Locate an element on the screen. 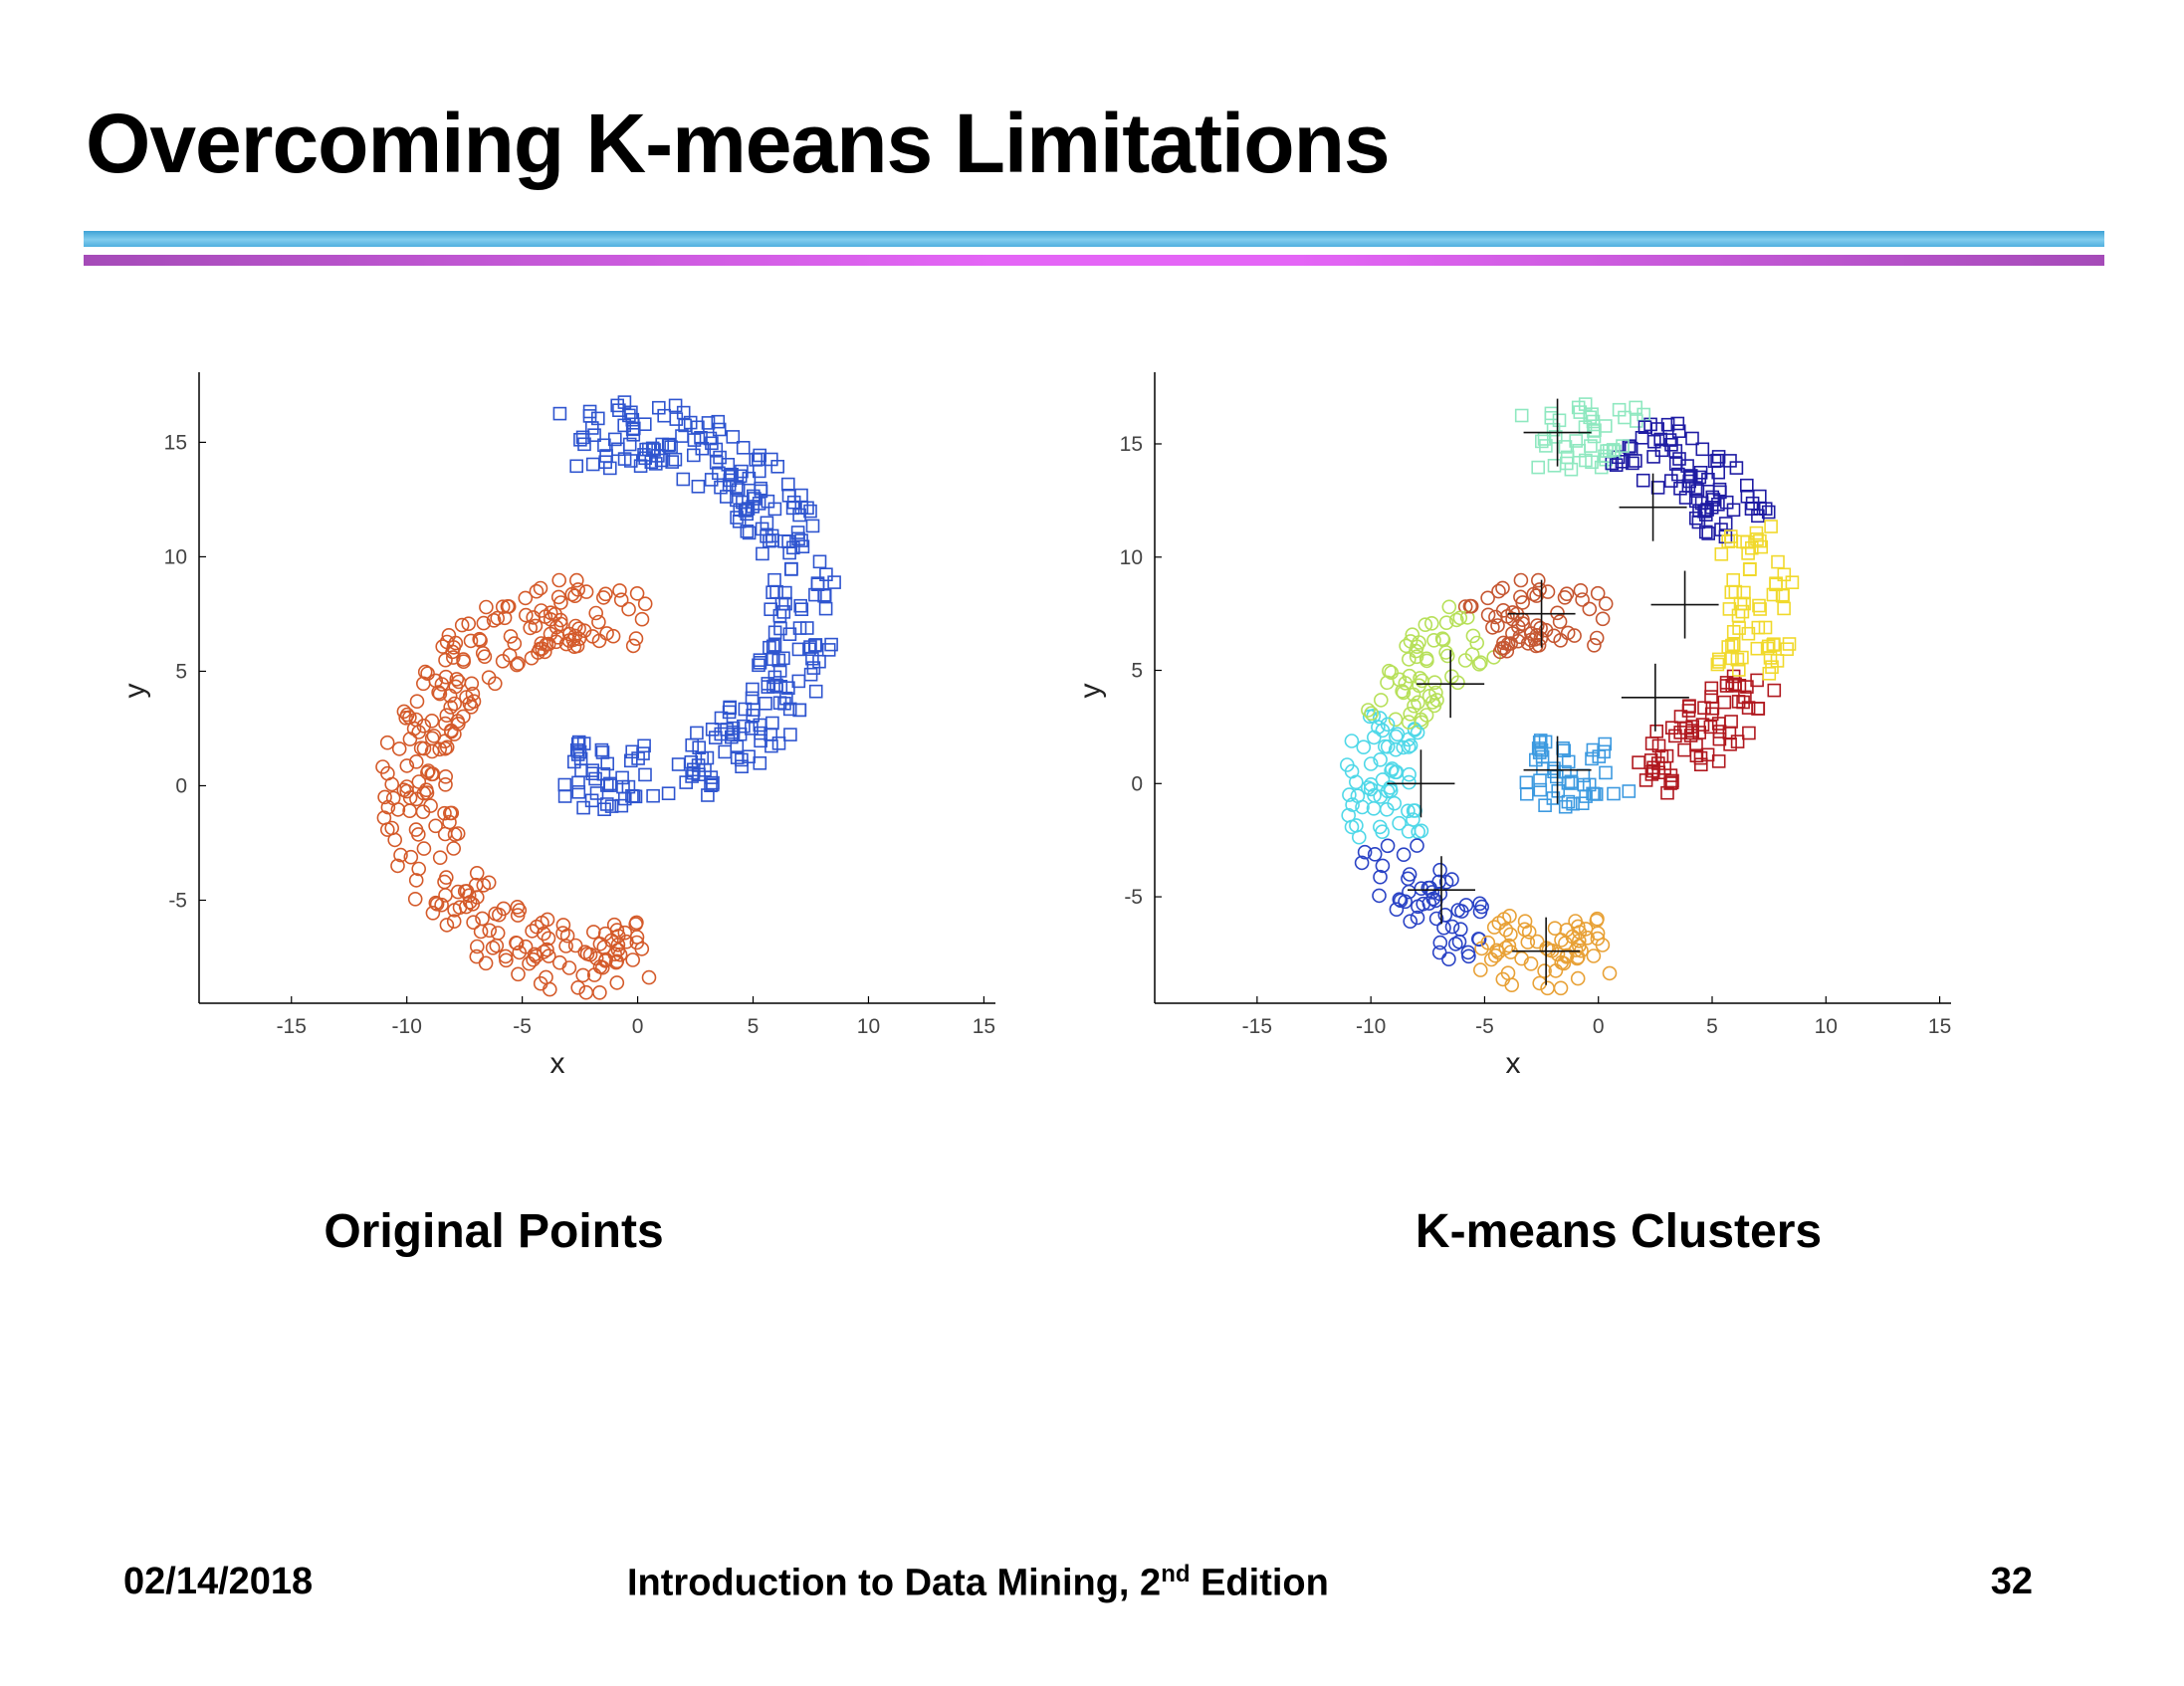 This screenshot has width=2184, height=1686. kmeans-y-tick-label: 0 is located at coordinates (1137, 783).